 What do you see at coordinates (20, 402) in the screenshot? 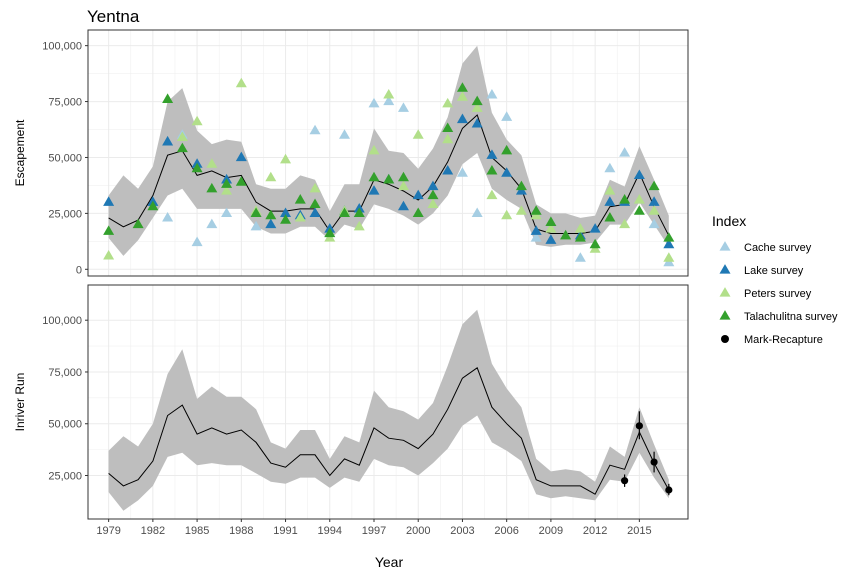
I see `y-axis-title: Inriver Run` at bounding box center [20, 402].